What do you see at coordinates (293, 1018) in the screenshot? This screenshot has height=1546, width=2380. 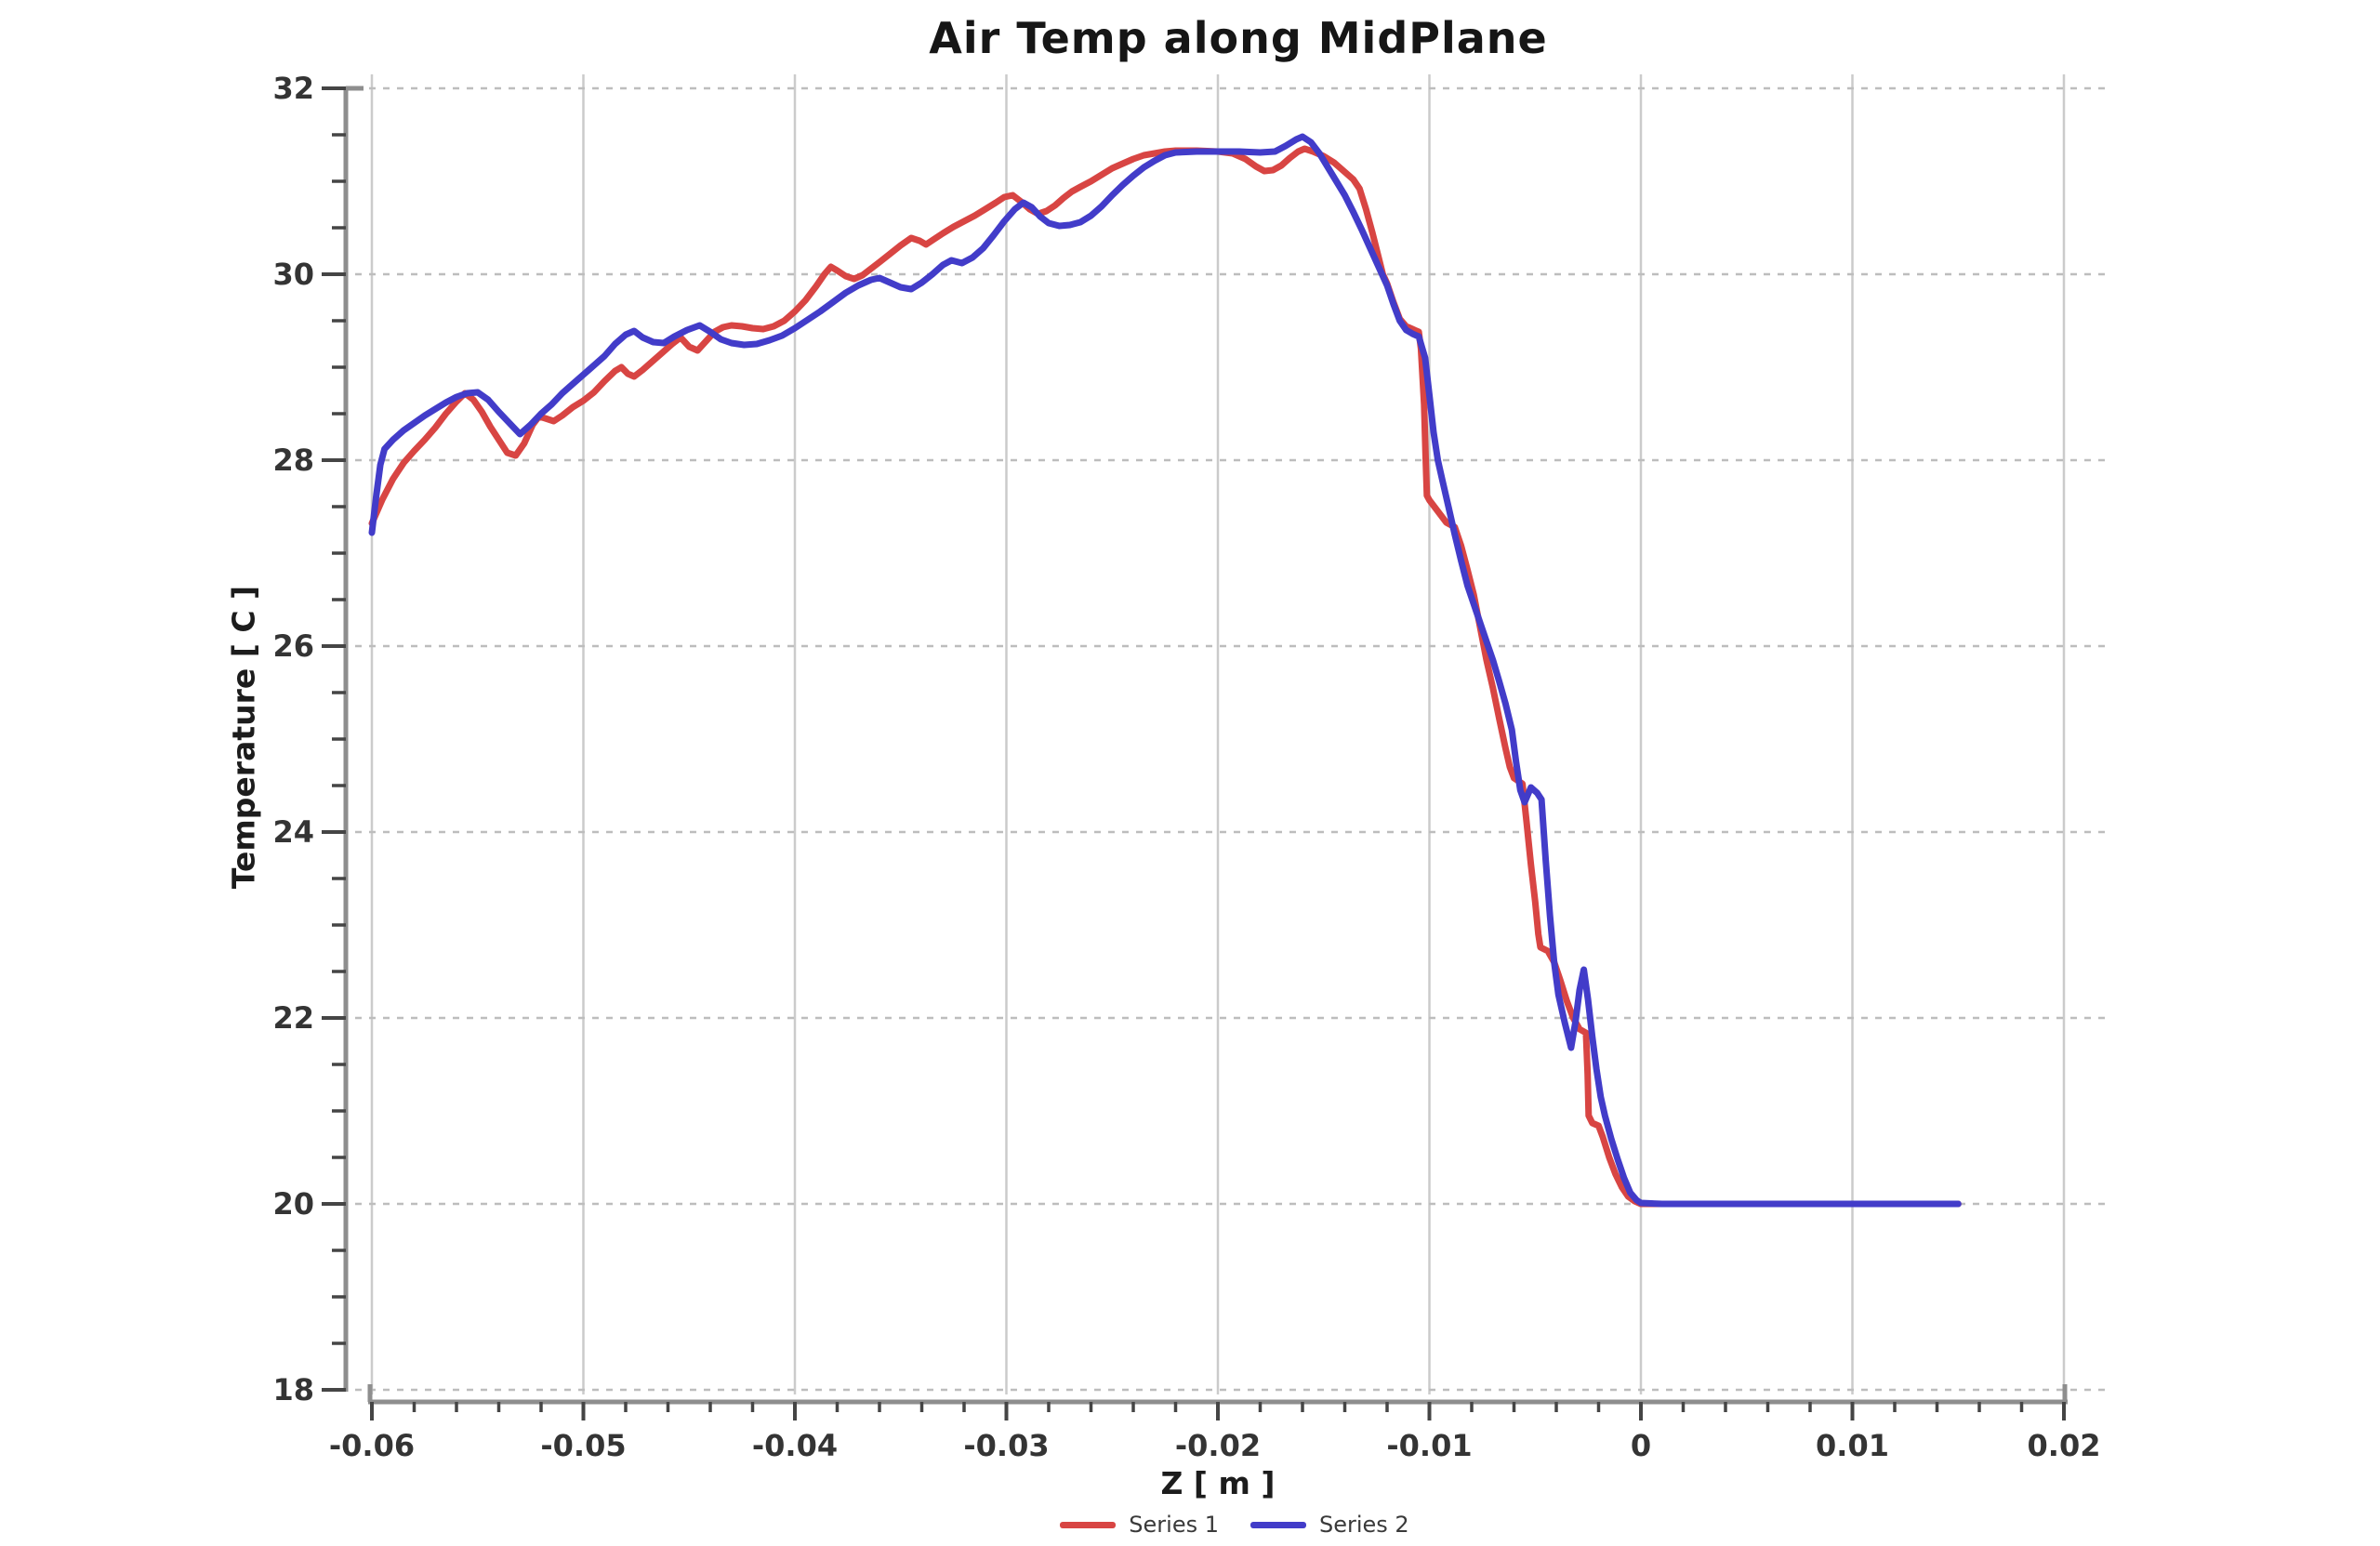 I see `y-tick-label: 22` at bounding box center [293, 1018].